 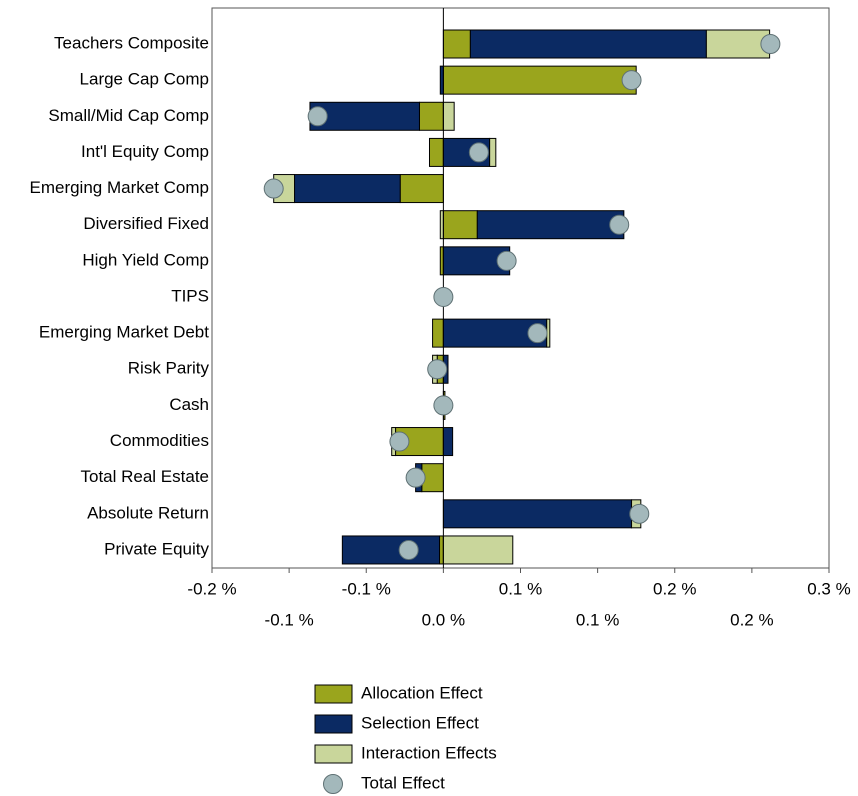 What do you see at coordinates (420, 722) in the screenshot?
I see `legend-label: Selection Effect` at bounding box center [420, 722].